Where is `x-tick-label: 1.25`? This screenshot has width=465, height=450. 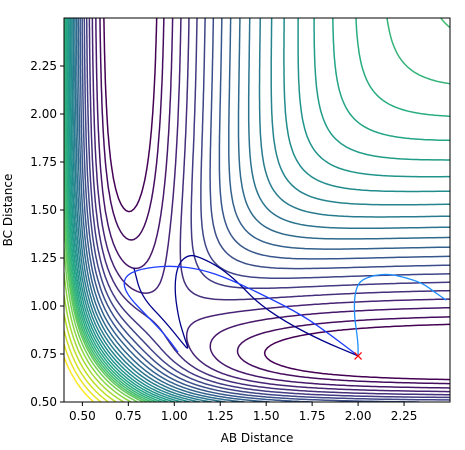 x-tick-label: 1.25 is located at coordinates (220, 416).